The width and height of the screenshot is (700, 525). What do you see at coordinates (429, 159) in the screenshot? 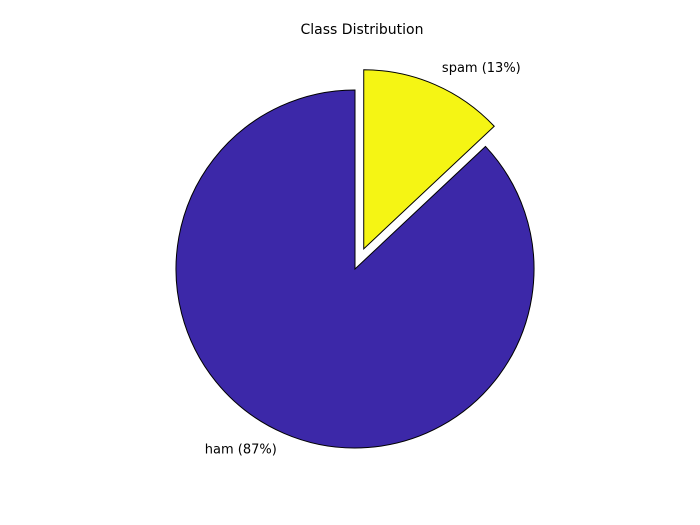
I see `pie-slice-spam` at bounding box center [429, 159].